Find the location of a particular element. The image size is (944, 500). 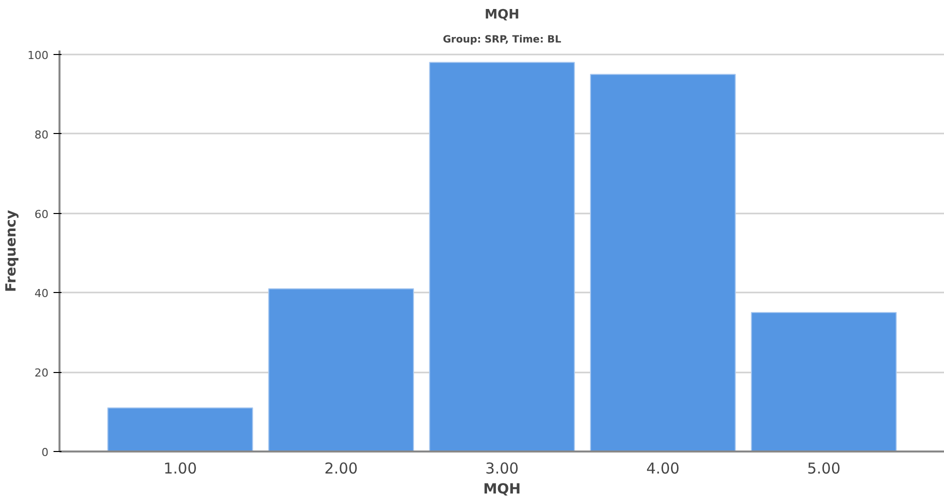

chart-subtitle: Group: SRP, Time: BL is located at coordinates (502, 40).